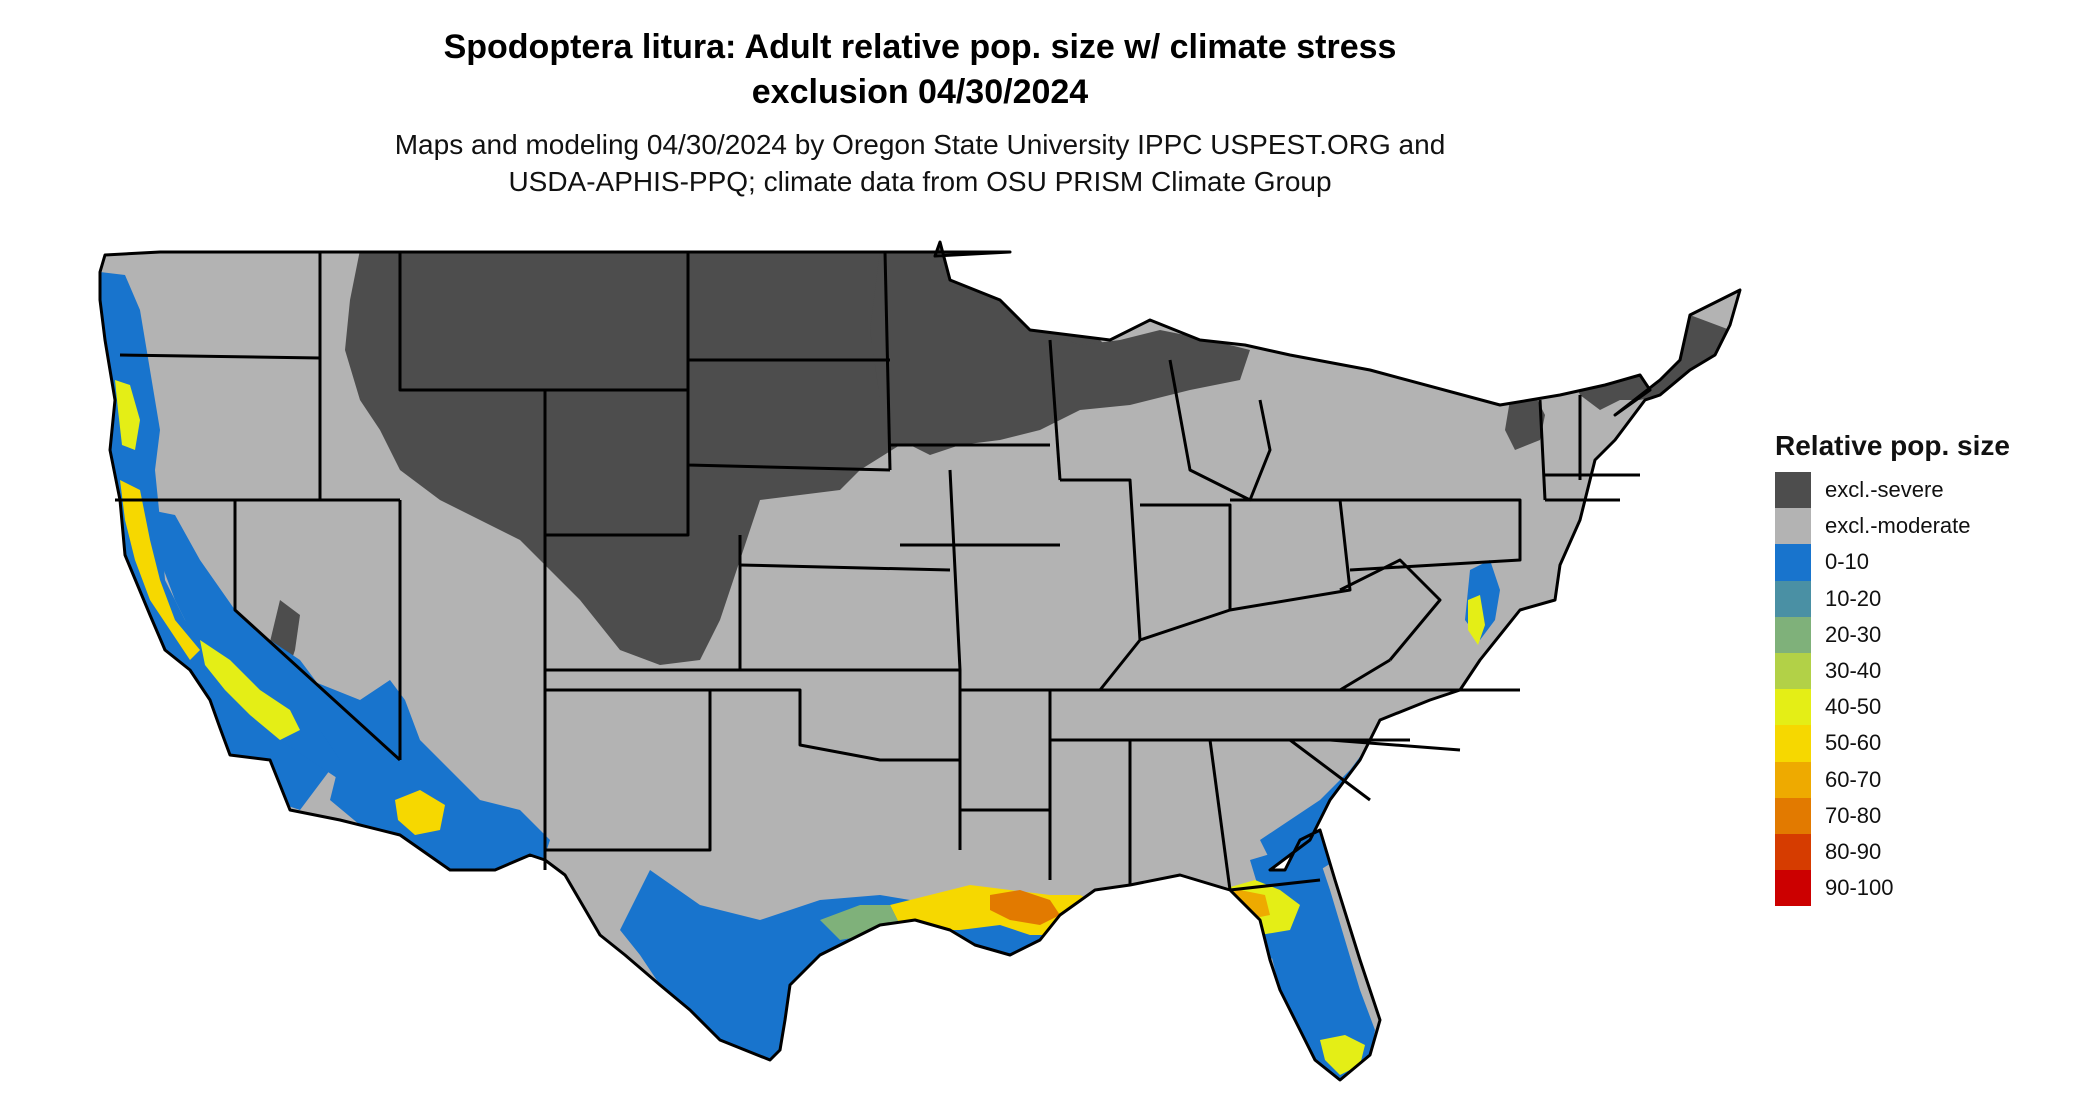 The height and width of the screenshot is (1116, 2100). I want to click on legend-label: 20-30, so click(1853, 634).